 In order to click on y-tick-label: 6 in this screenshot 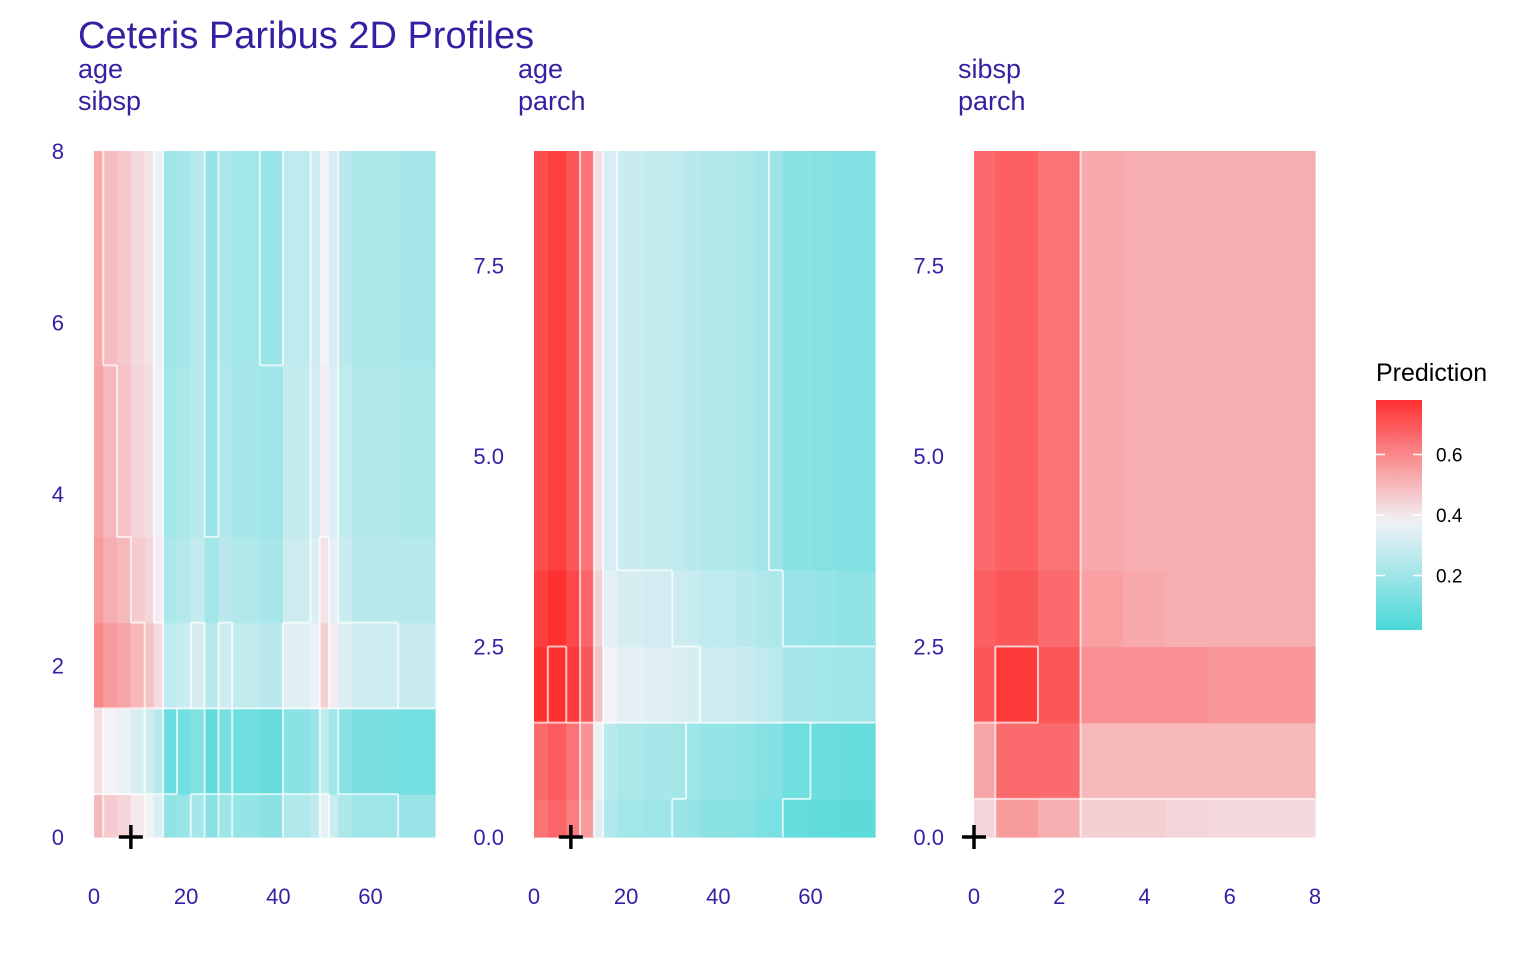, I will do `click(58, 323)`.